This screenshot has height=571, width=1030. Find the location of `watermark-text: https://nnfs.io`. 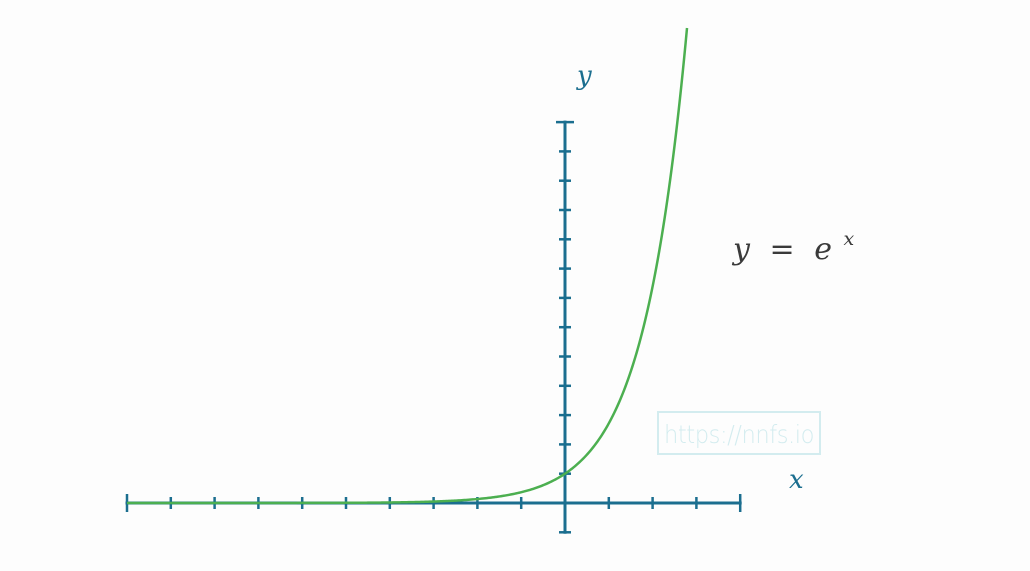

watermark-text: https://nnfs.io is located at coordinates (739, 434).